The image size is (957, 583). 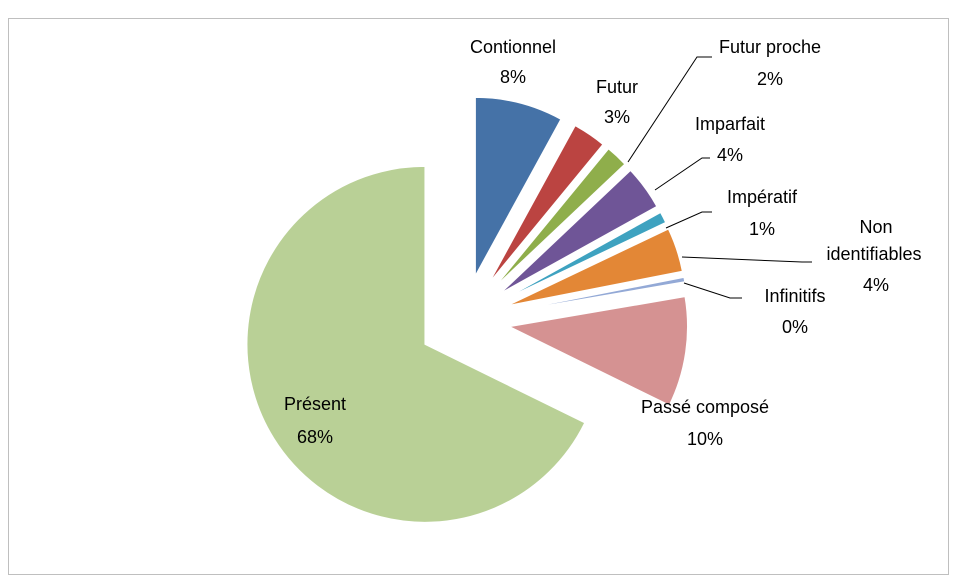 What do you see at coordinates (770, 79) in the screenshot?
I see `slice-value-label: 2%` at bounding box center [770, 79].